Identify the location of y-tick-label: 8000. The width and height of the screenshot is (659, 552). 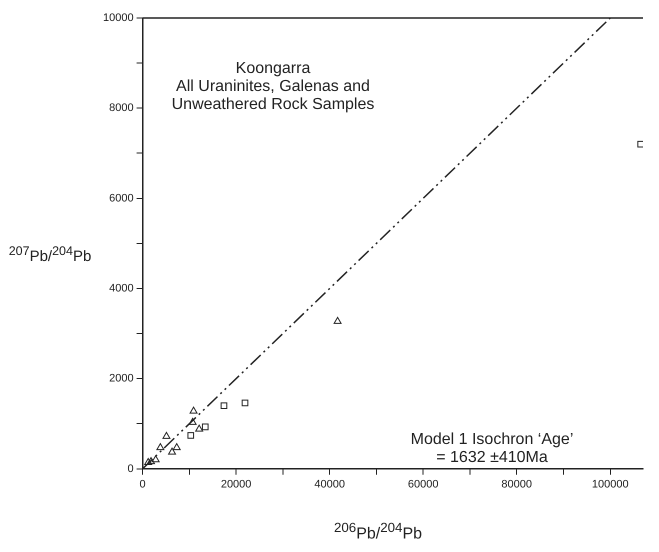
(121, 108).